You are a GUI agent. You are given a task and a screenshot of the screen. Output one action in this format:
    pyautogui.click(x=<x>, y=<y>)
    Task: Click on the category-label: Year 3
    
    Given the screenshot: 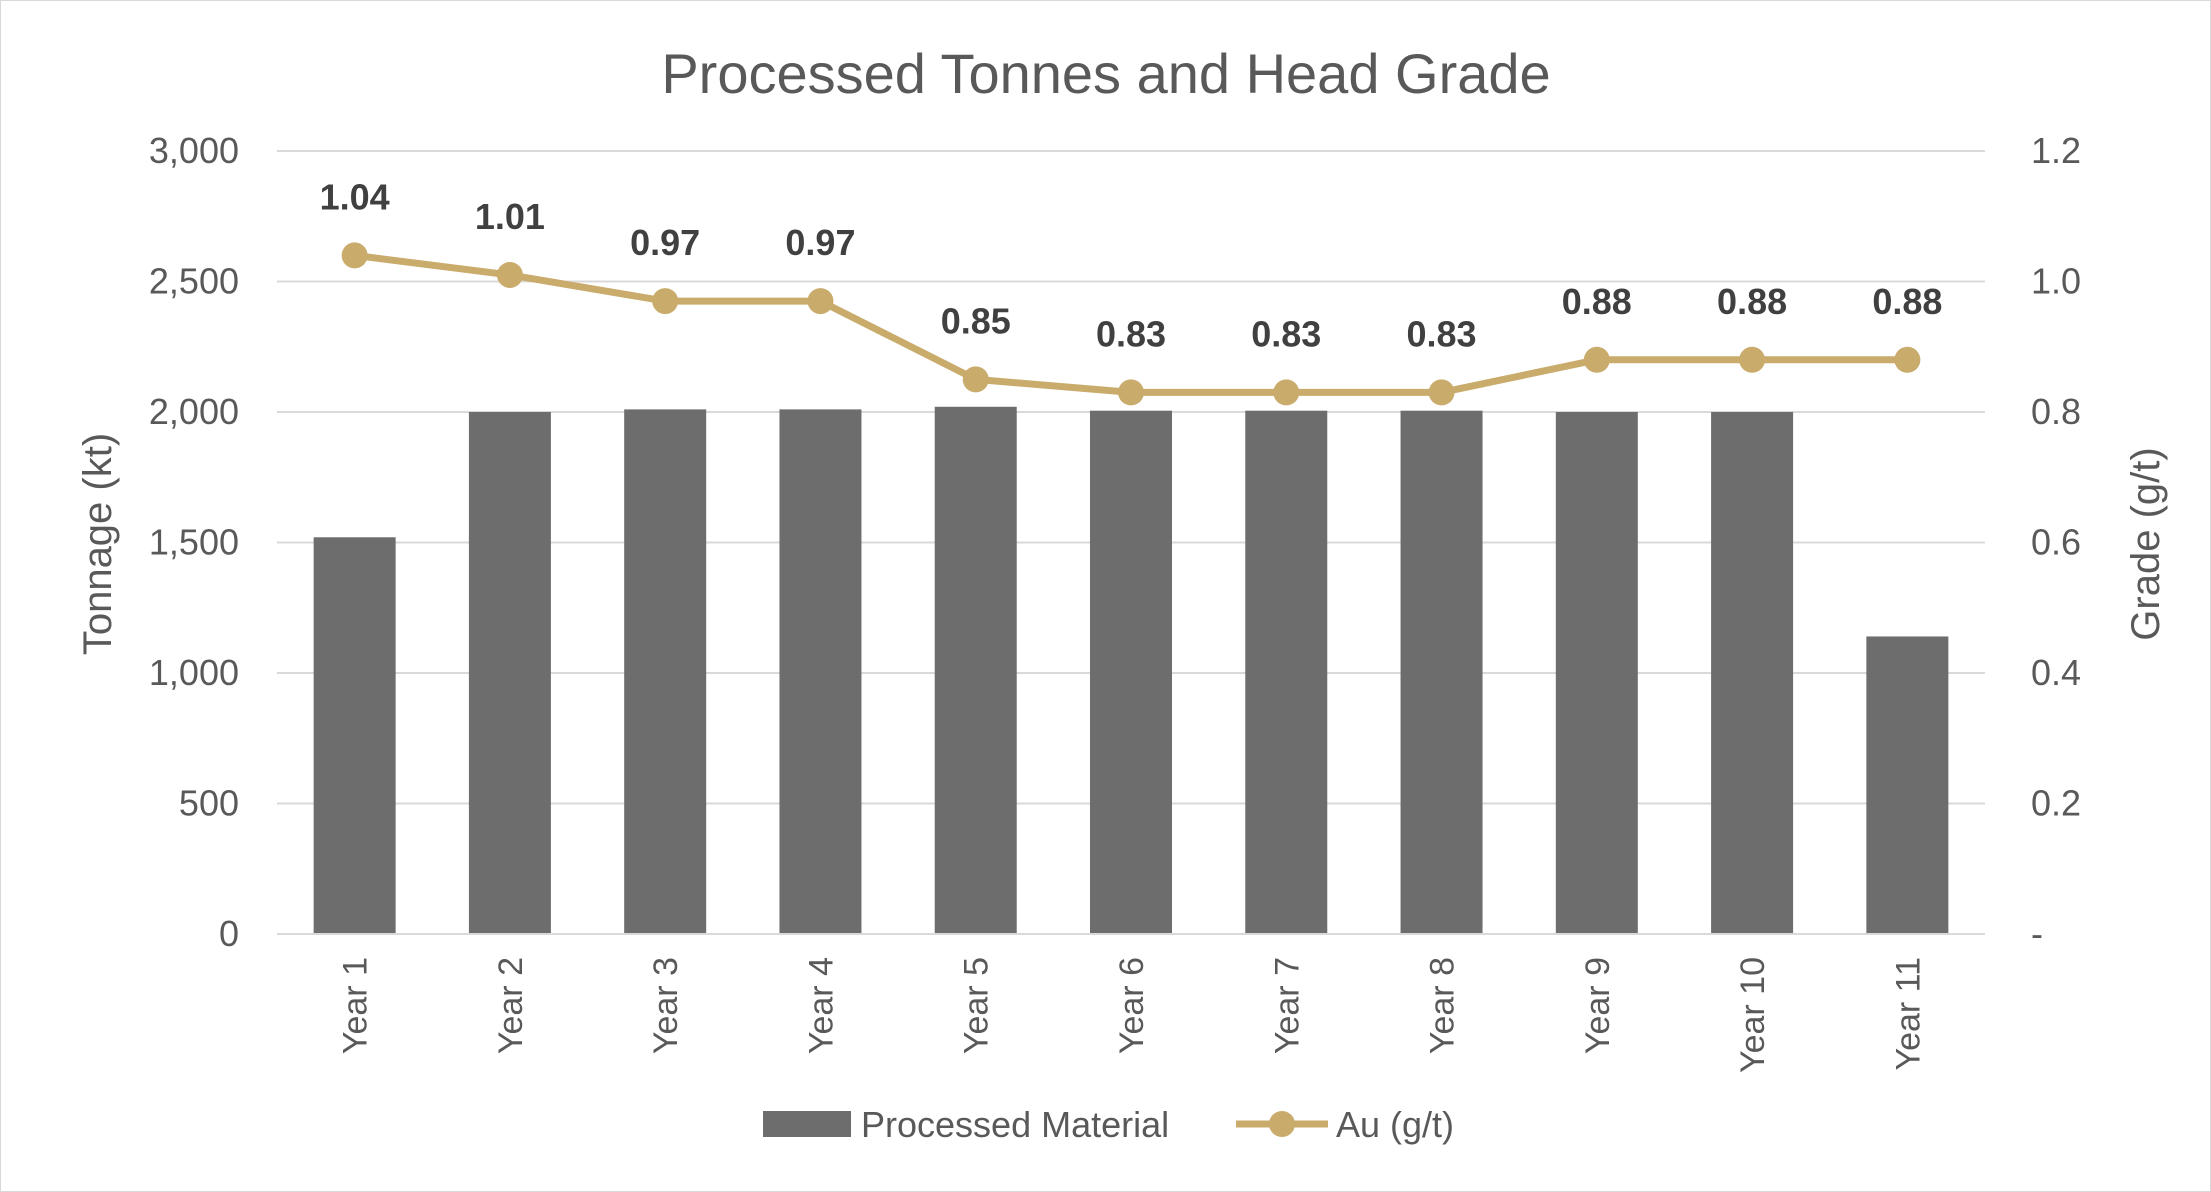 What is the action you would take?
    pyautogui.click(x=666, y=1005)
    